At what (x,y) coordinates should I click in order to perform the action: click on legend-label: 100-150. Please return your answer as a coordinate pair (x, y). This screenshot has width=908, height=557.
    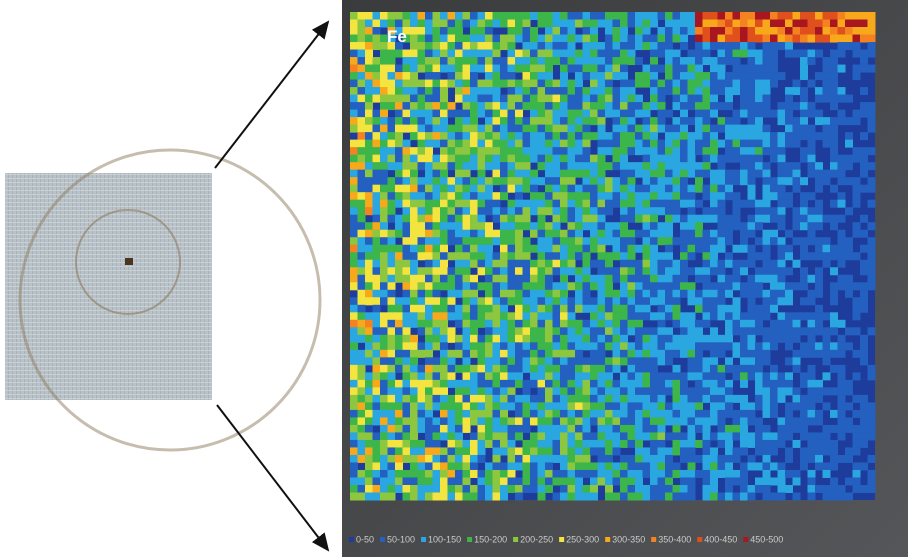
    Looking at the image, I should click on (444, 539).